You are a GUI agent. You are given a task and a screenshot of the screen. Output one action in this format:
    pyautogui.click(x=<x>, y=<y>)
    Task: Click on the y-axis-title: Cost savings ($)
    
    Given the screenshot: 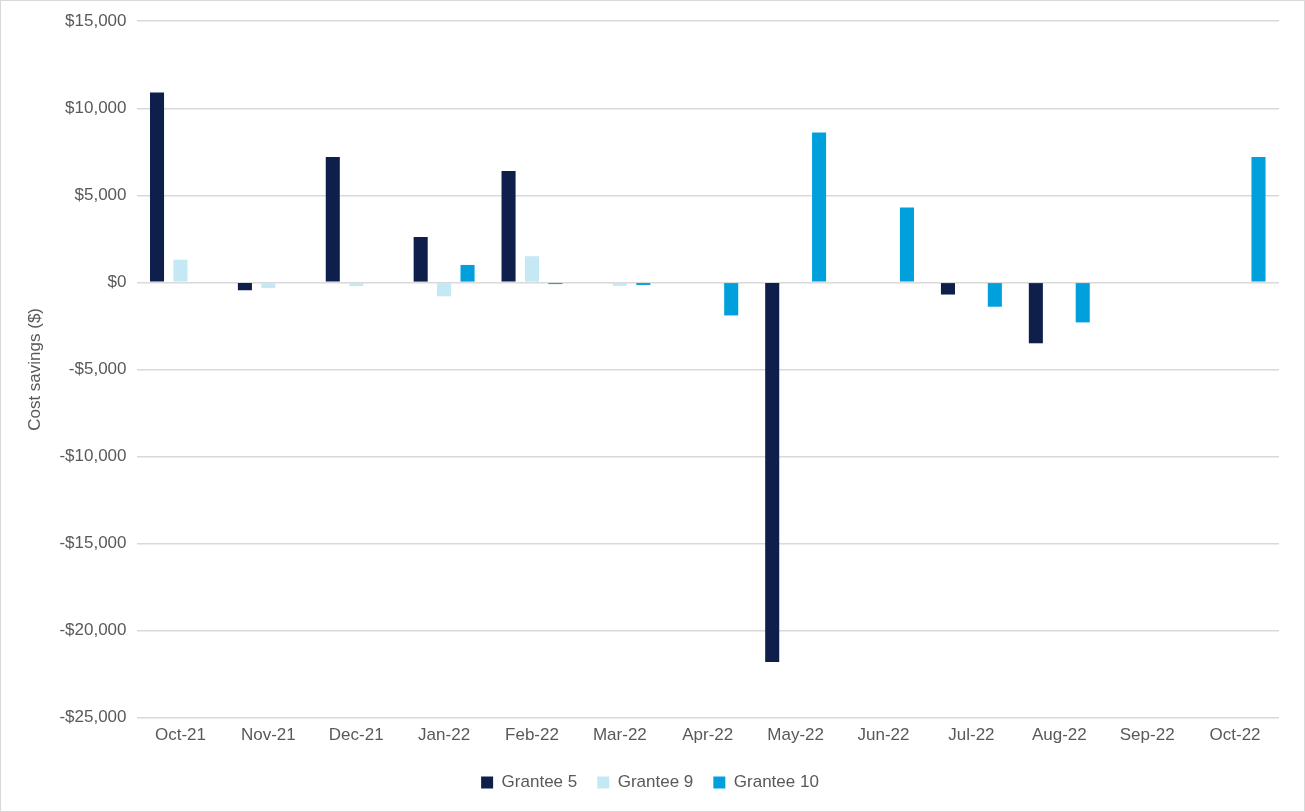 What is the action you would take?
    pyautogui.click(x=34, y=369)
    